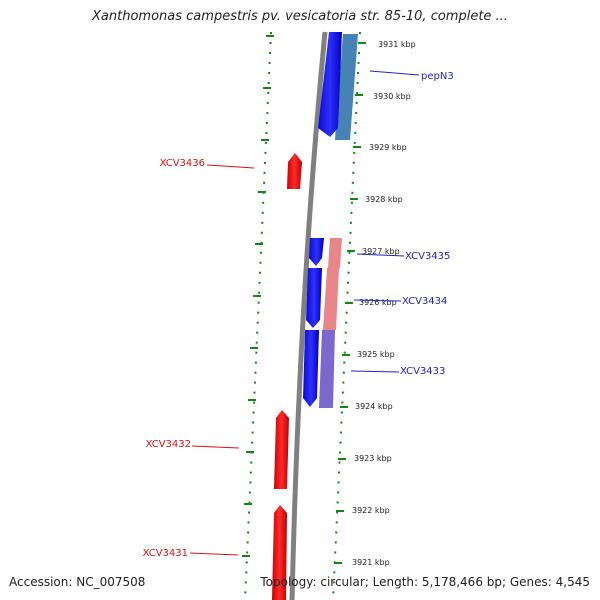  What do you see at coordinates (424, 301) in the screenshot?
I see `gene-label-XCV3434: XCV3434` at bounding box center [424, 301].